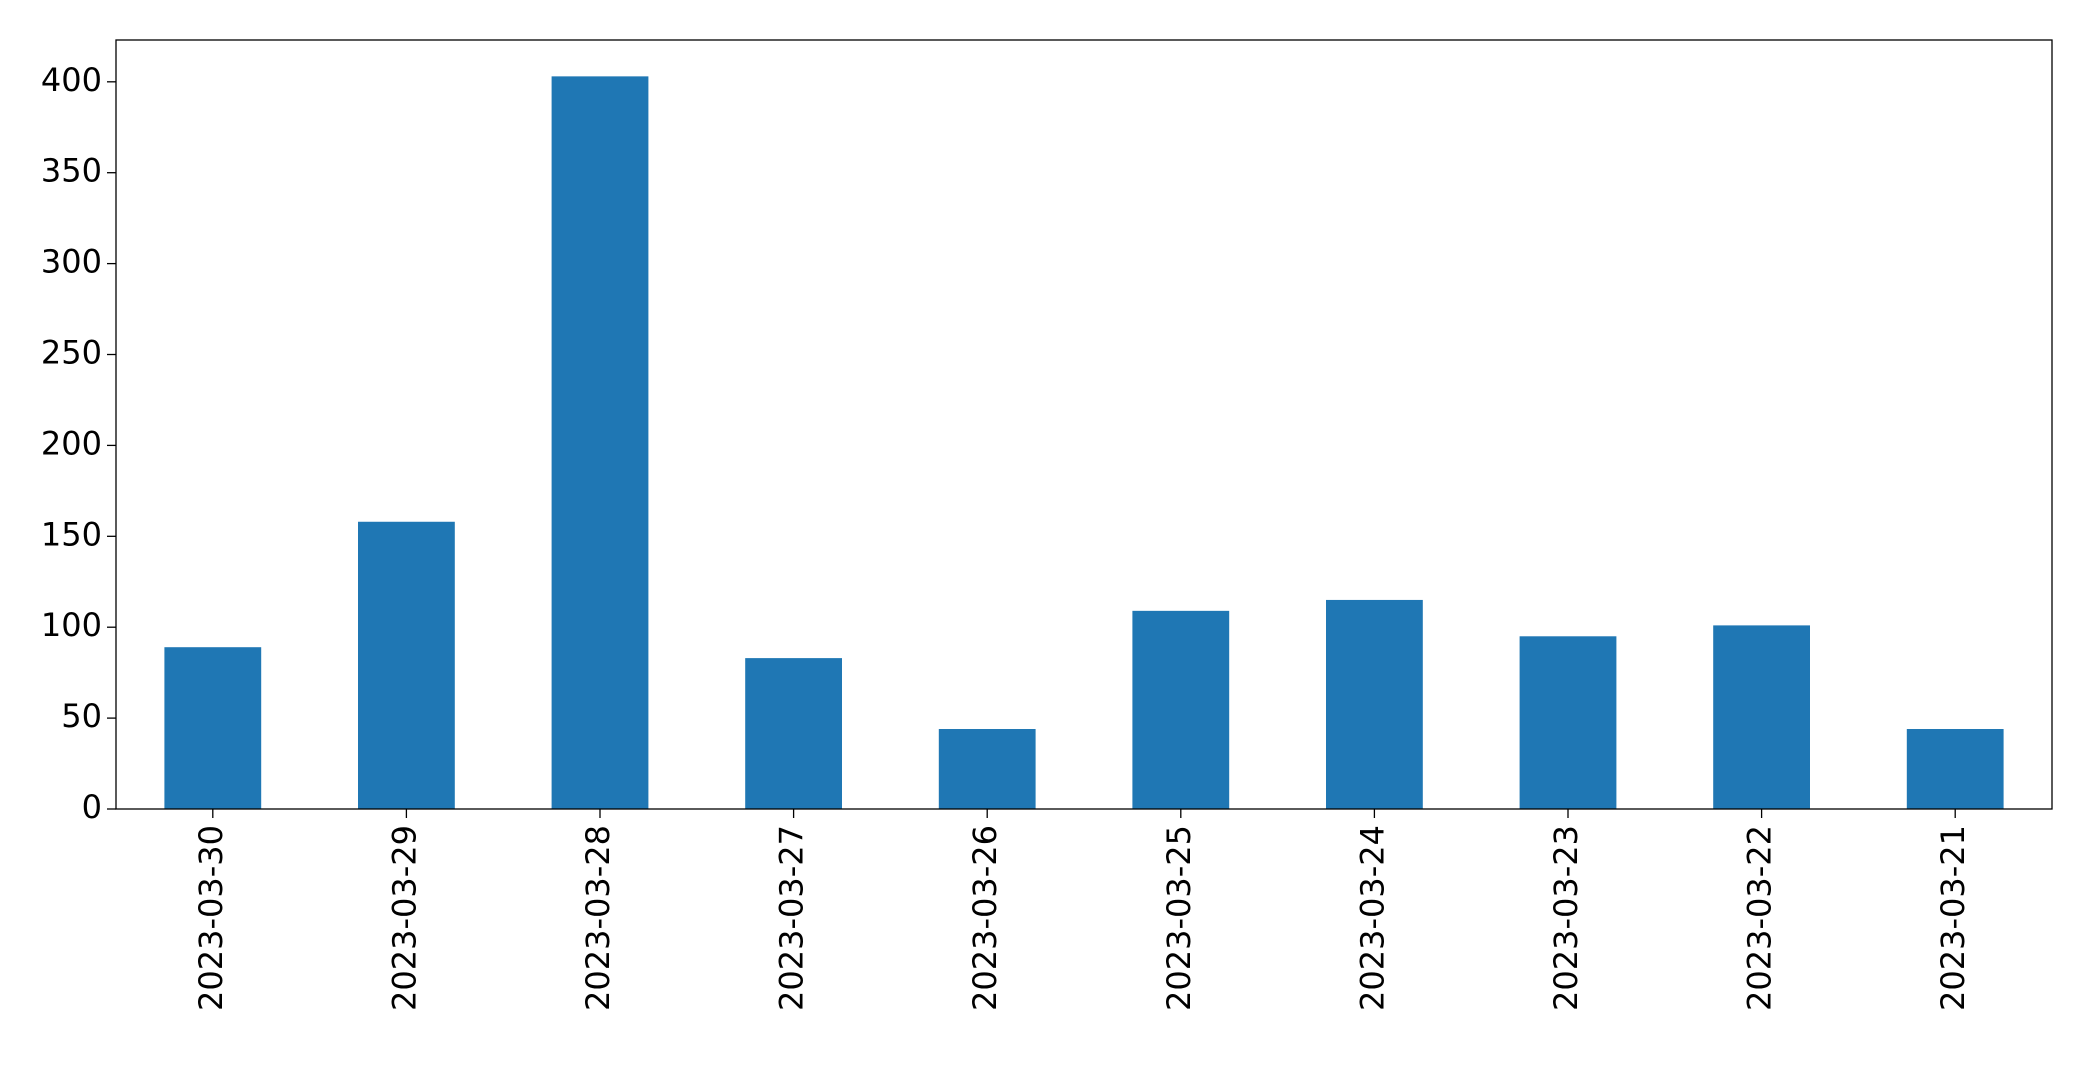 Image resolution: width=2093 pixels, height=1065 pixels. Describe the element at coordinates (985, 918) in the screenshot. I see `x-tick-label: 2023-03-26` at that location.